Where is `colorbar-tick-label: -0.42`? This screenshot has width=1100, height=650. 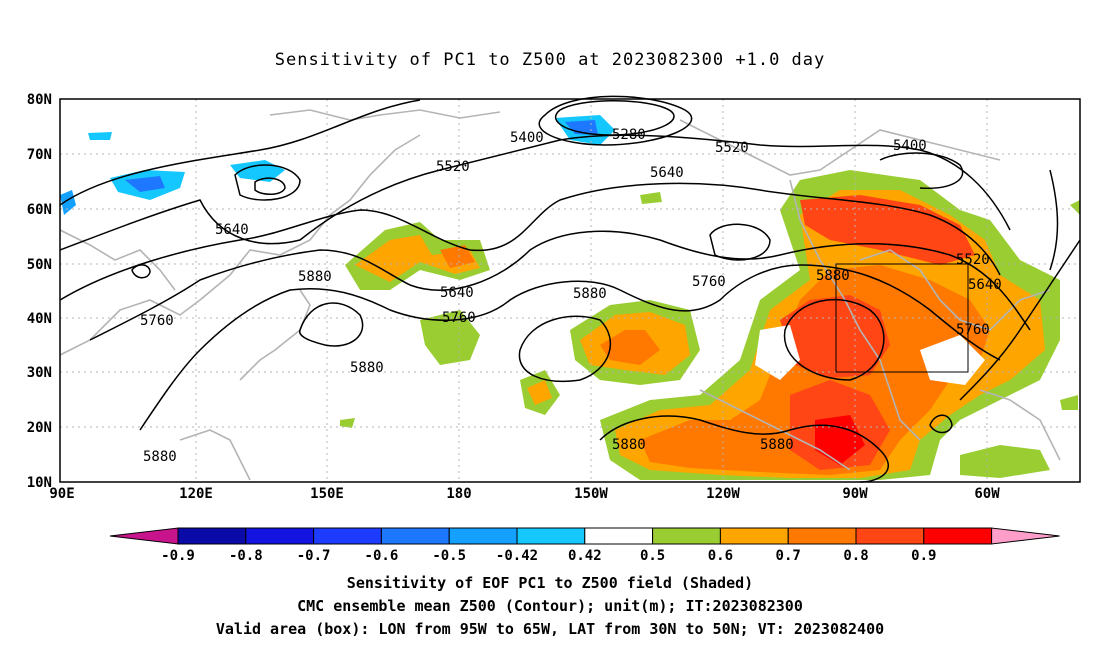 colorbar-tick-label: -0.42 is located at coordinates (517, 556).